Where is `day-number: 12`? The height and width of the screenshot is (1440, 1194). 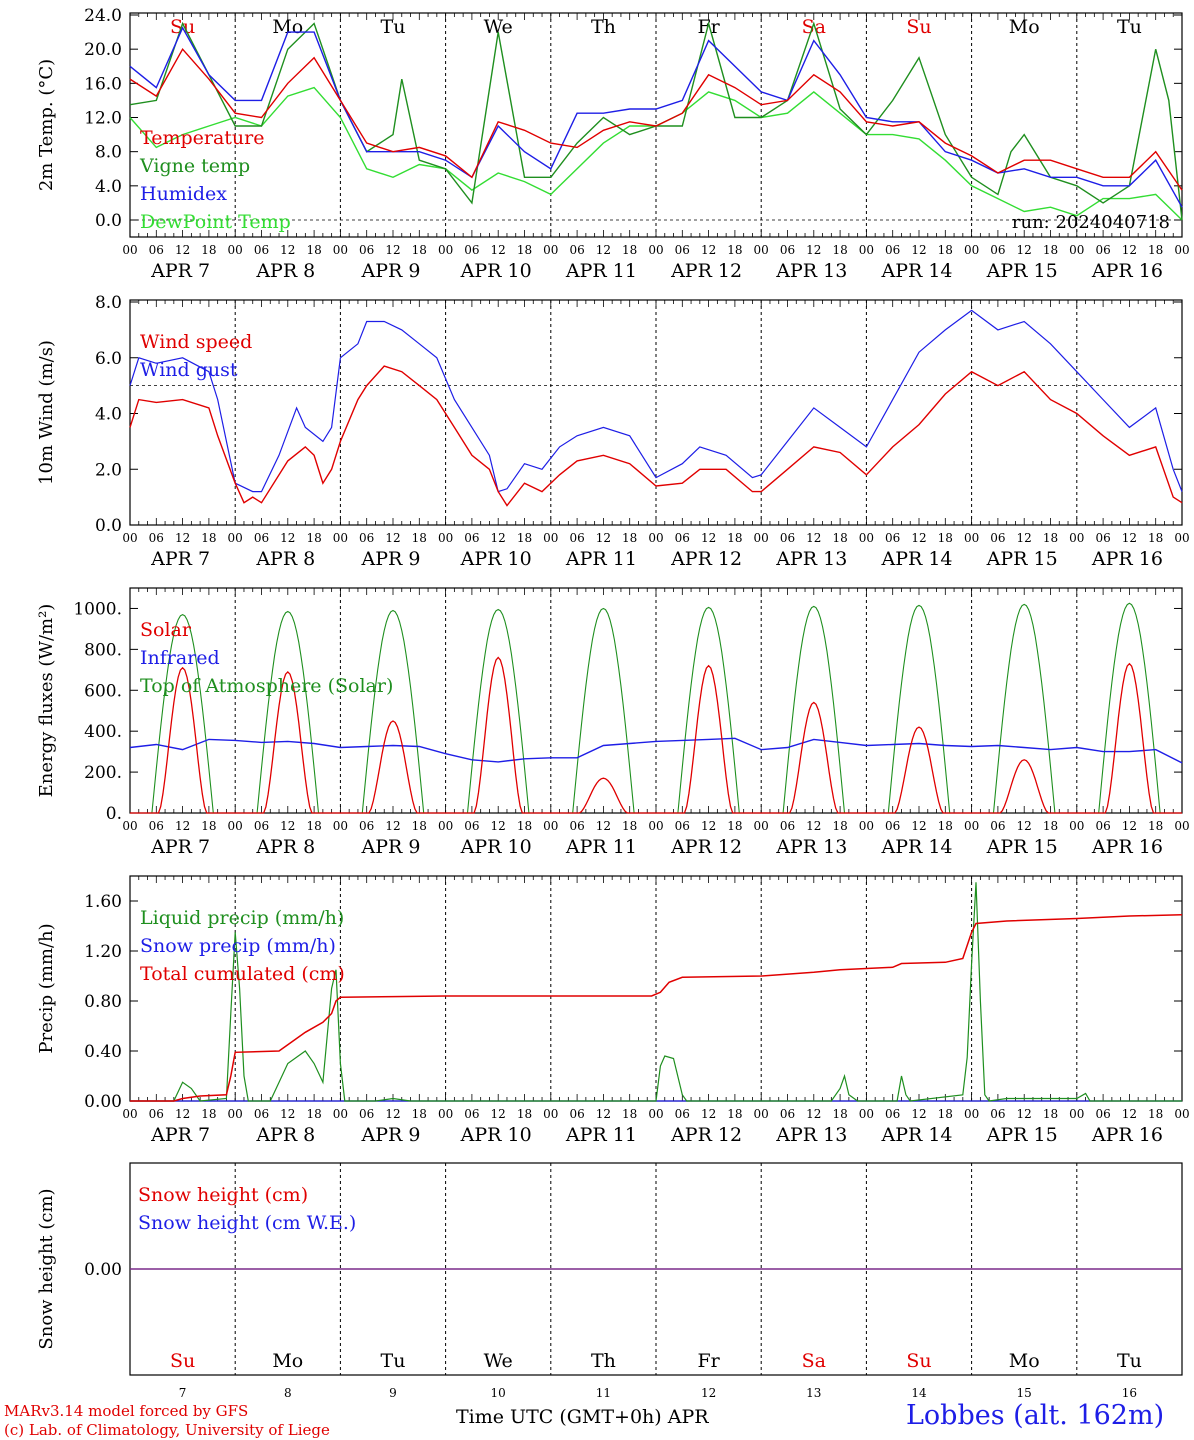 day-number: 12 is located at coordinates (708, 1393).